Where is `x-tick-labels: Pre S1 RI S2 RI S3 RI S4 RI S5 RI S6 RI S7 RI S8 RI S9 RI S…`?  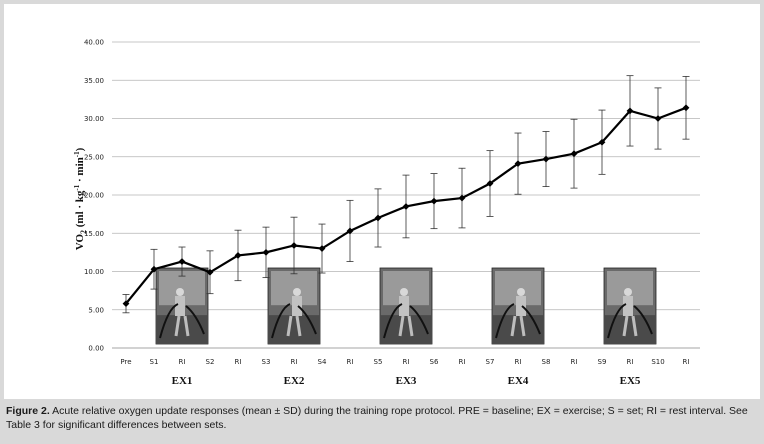
x-tick-labels: Pre S1 RI S2 RI S3 RI S4 RI S5 RI S6 RI S7 RI S8 RI S9 RI S… is located at coordinates (404, 362).